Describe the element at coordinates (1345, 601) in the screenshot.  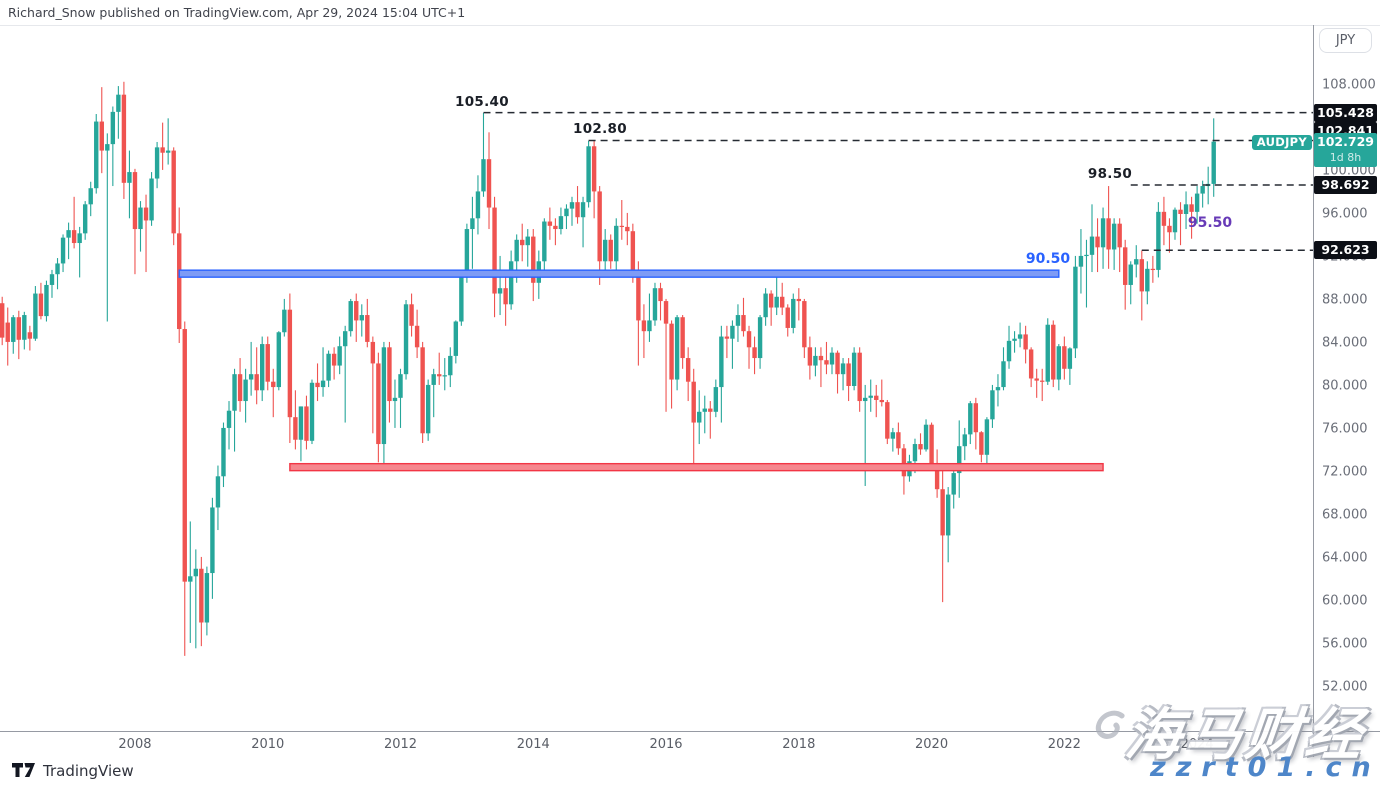
I see `price-axis-label: 60.000` at that location.